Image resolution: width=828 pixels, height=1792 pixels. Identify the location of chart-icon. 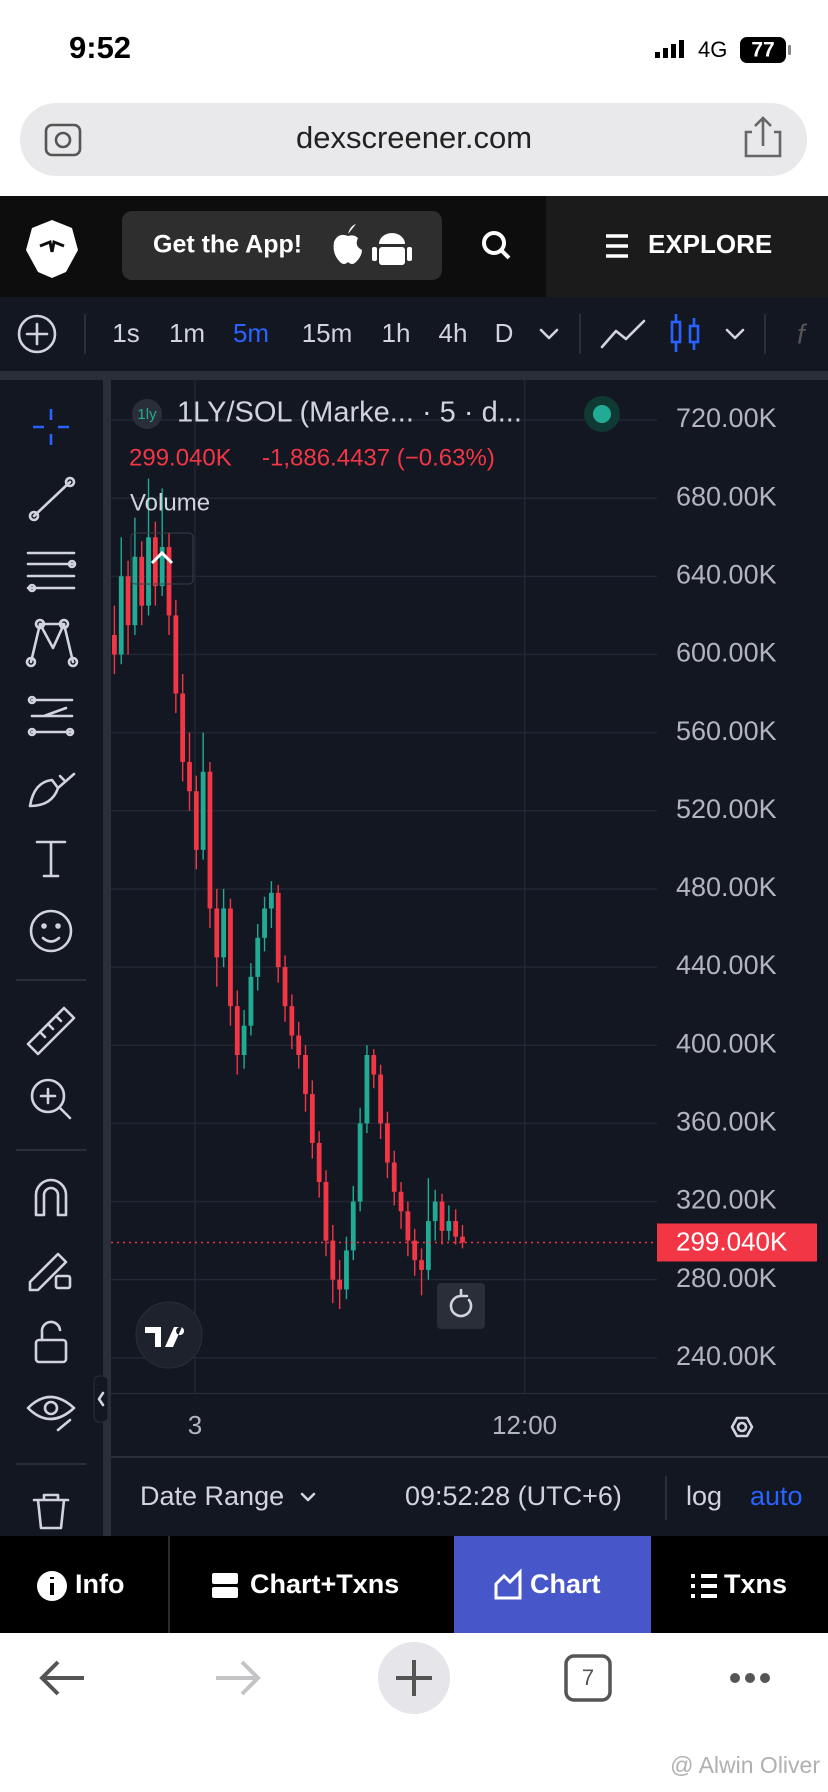
(508, 1584).